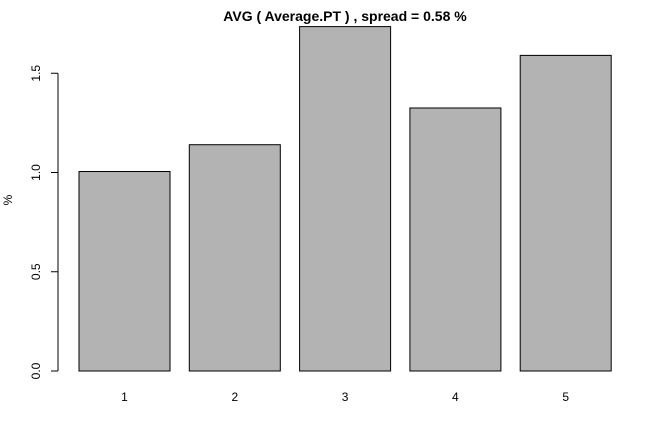 This screenshot has height=432, width=648. I want to click on y-tick-label: 0.5, so click(36, 271).